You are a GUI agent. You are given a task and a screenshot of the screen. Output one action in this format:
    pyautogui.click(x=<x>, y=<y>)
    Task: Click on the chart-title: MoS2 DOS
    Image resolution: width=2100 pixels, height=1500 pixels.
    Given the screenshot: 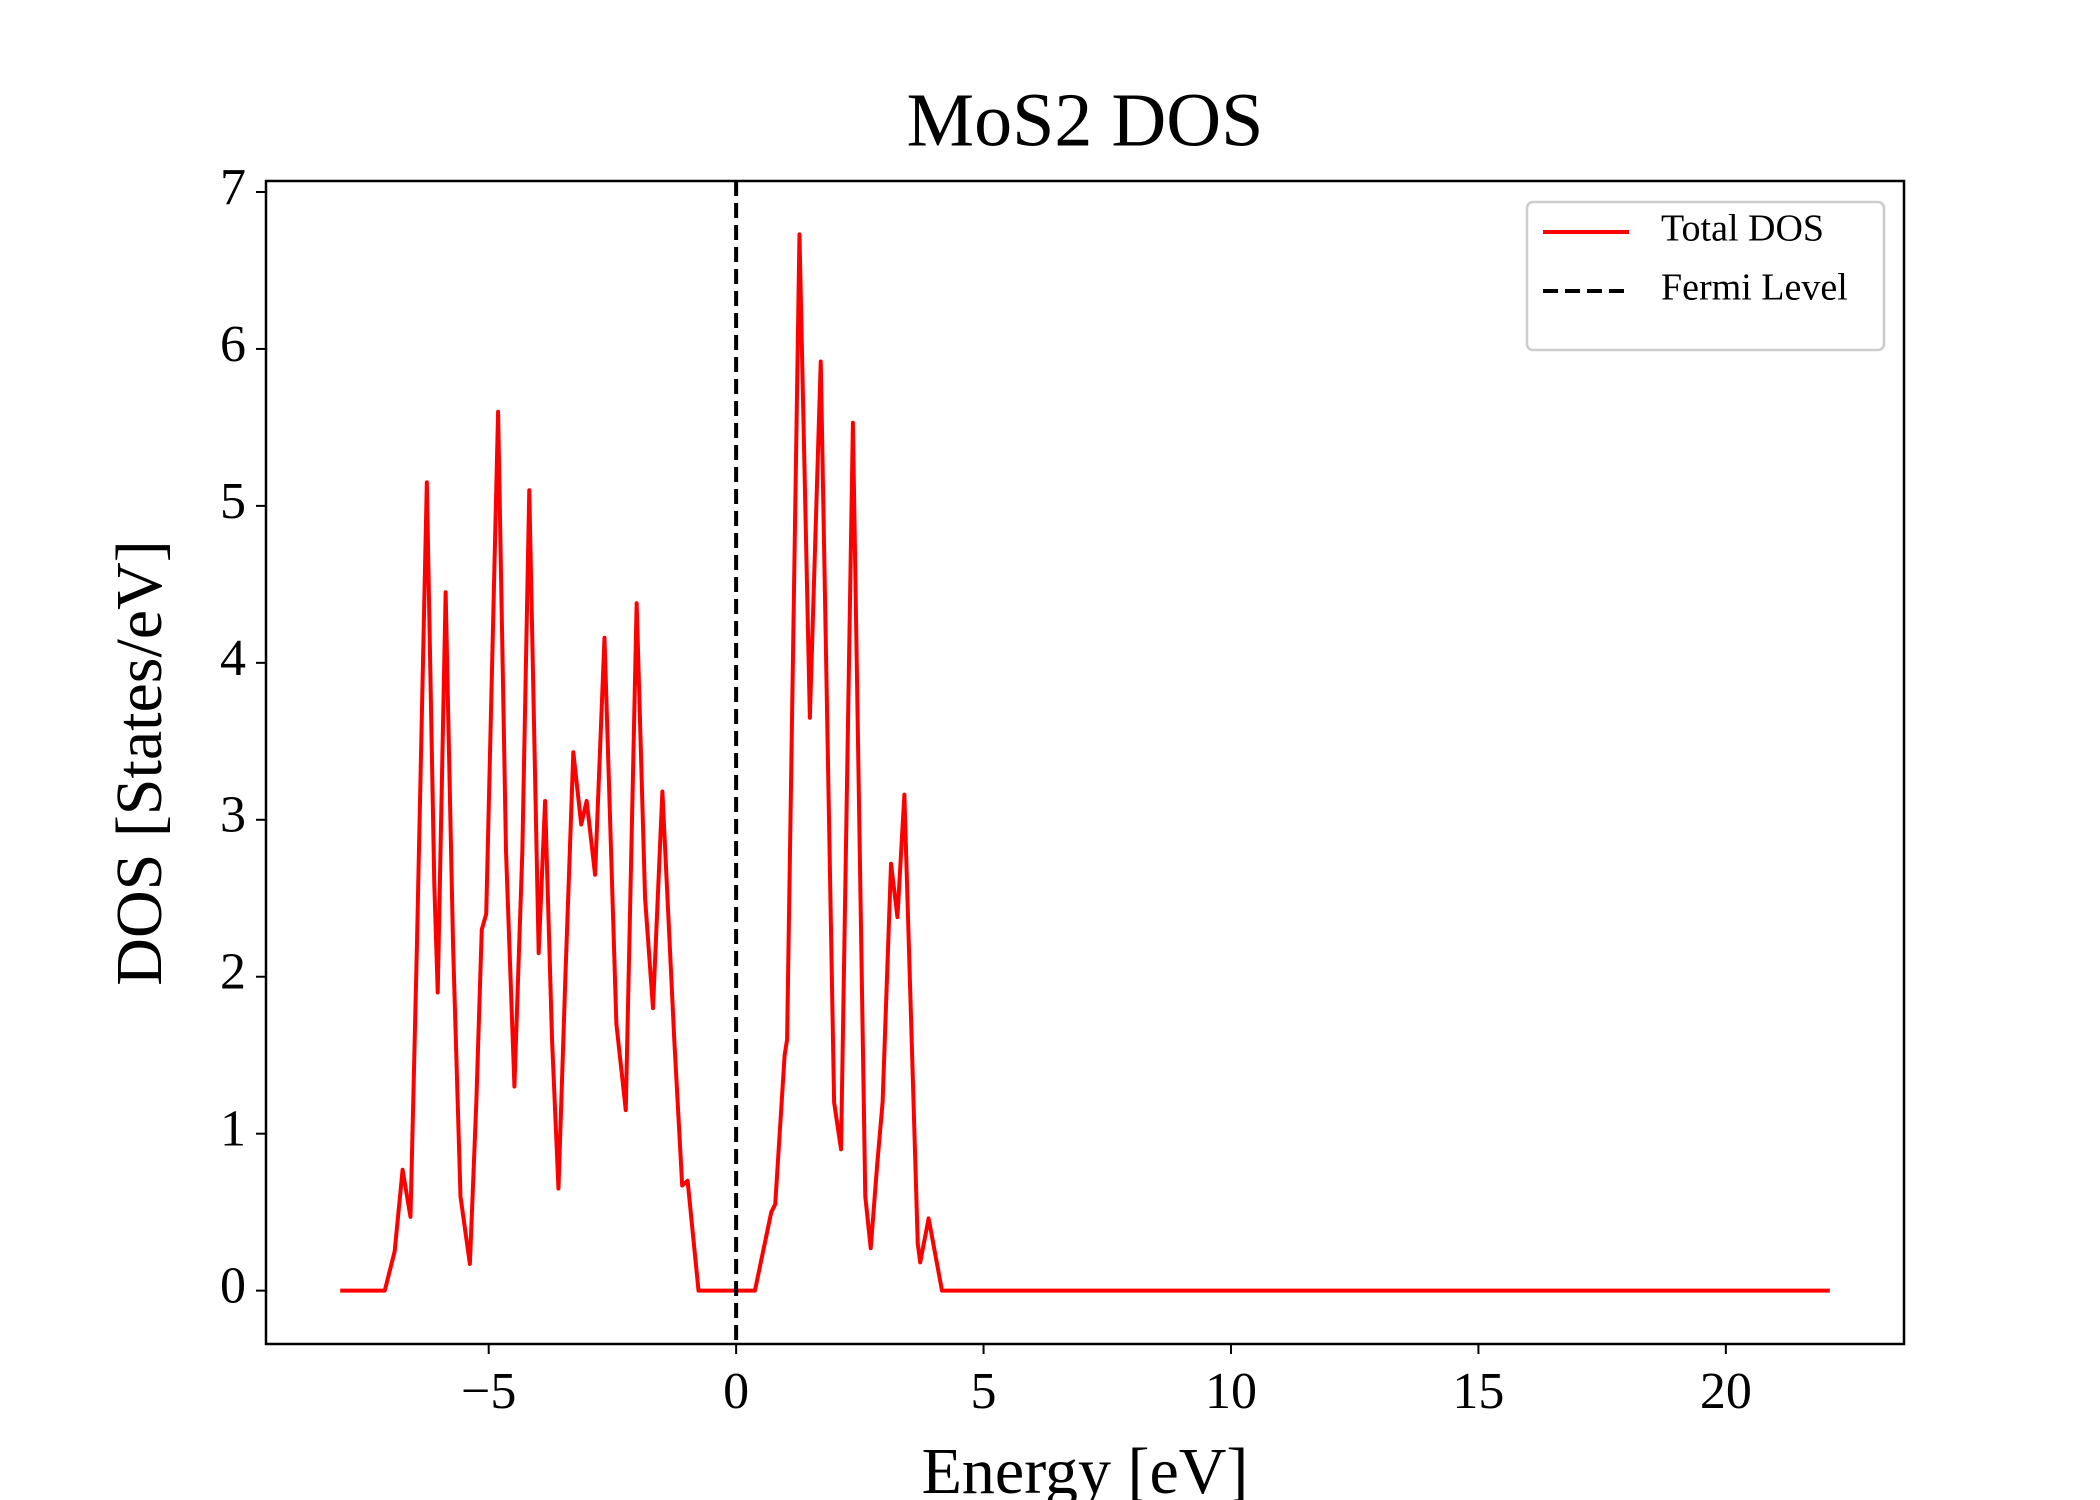 What is the action you would take?
    pyautogui.click(x=1085, y=120)
    